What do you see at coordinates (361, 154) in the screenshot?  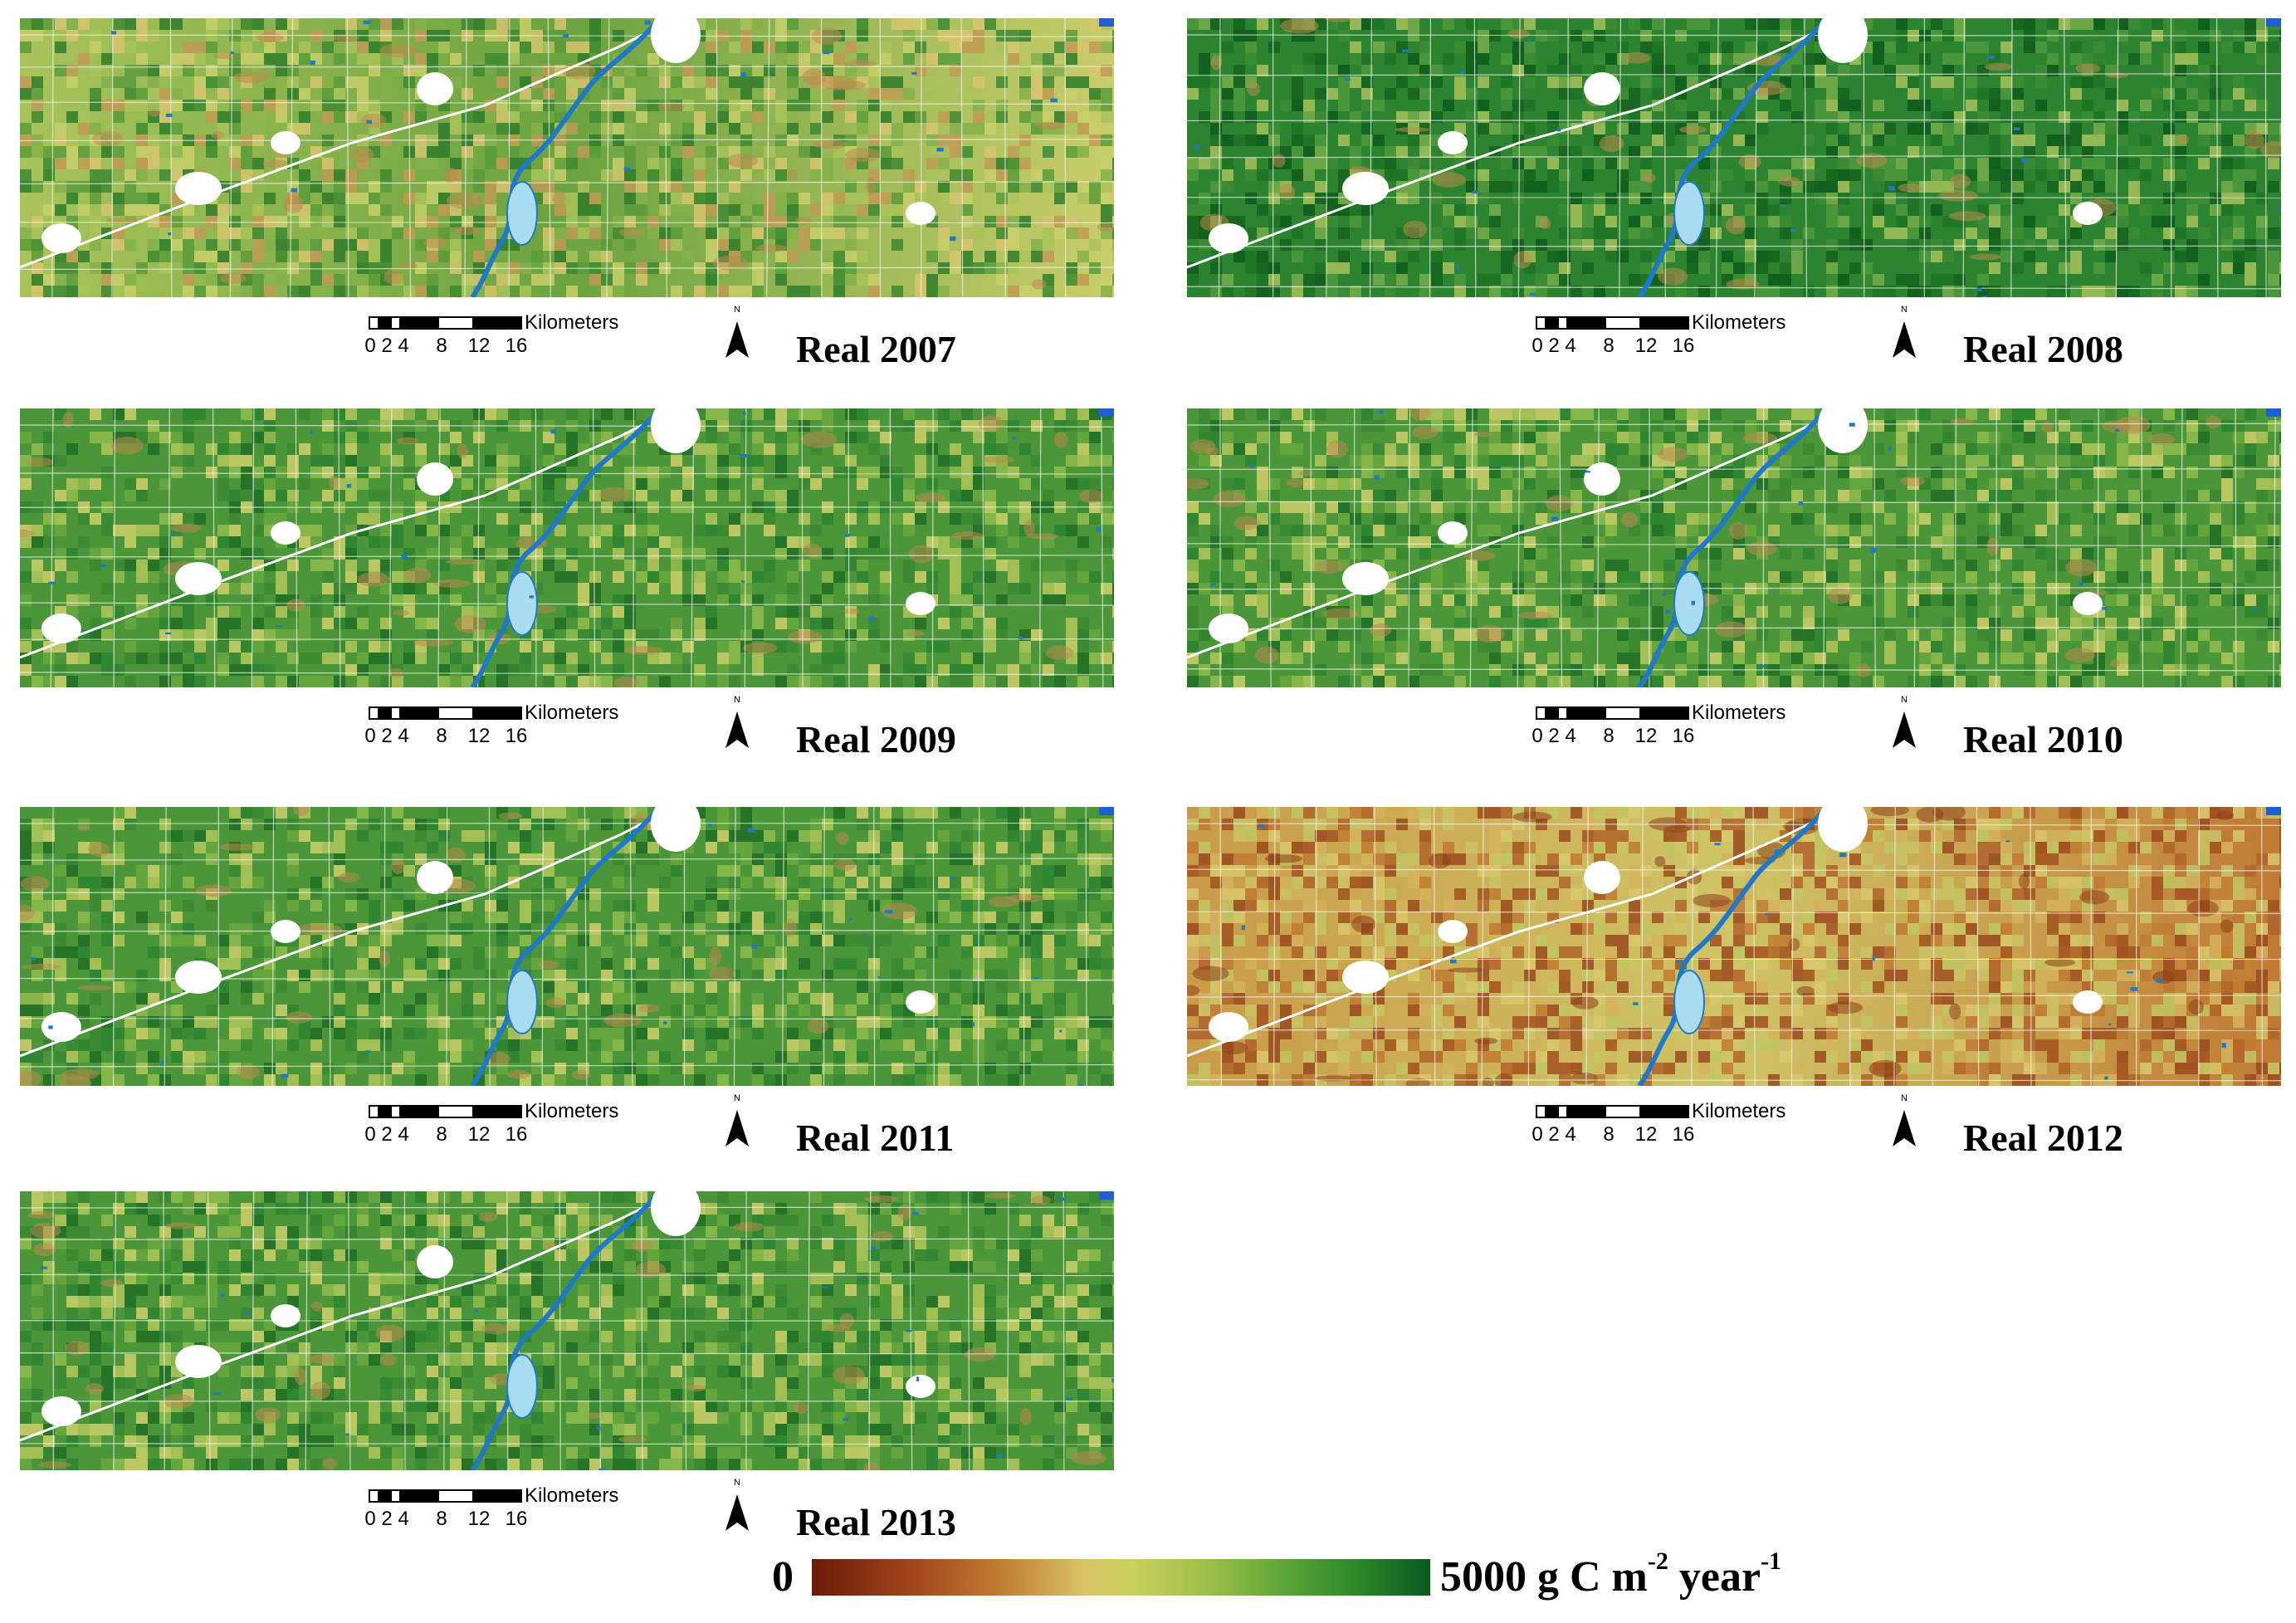 I see `low-productivity-patch` at bounding box center [361, 154].